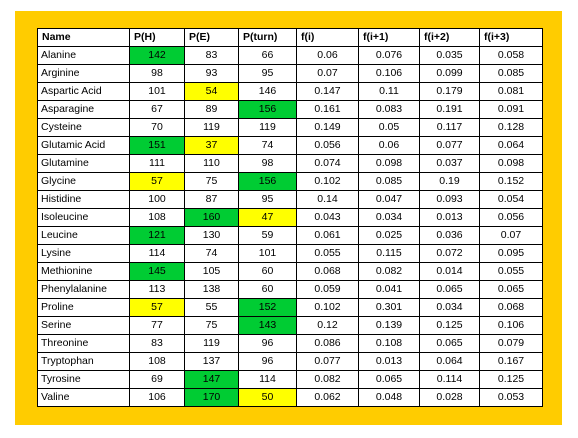 The image size is (578, 438). Describe the element at coordinates (389, 199) in the screenshot. I see `value-cell: 0.047` at that location.